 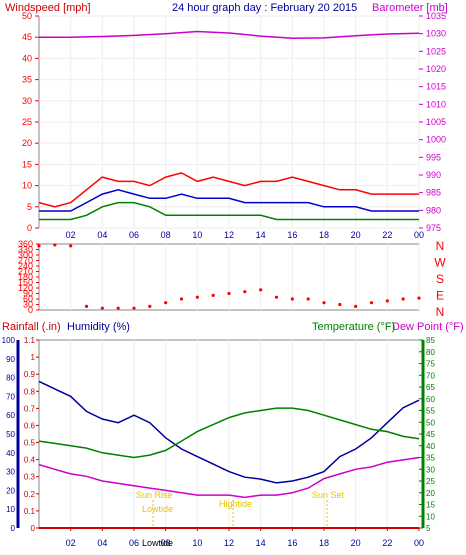 What do you see at coordinates (25, 244) in the screenshot?
I see `direction-tick-label: 360` at bounding box center [25, 244].